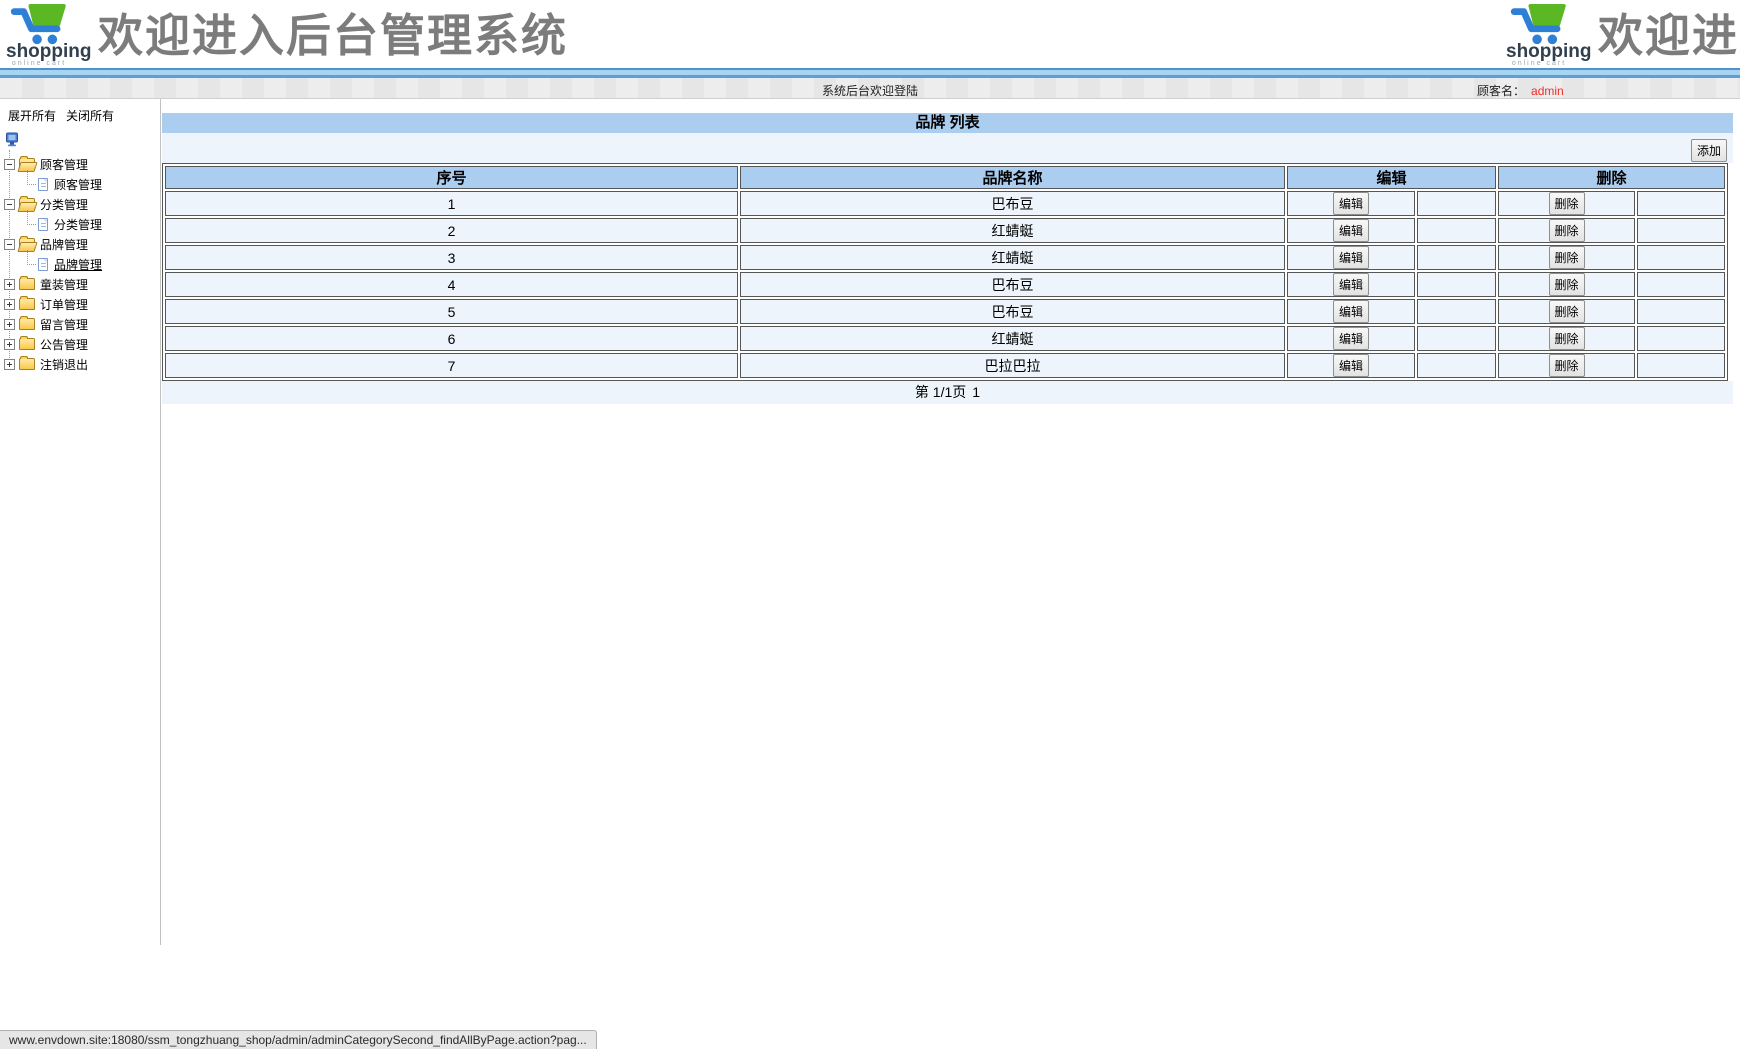 The image size is (1740, 1051). Describe the element at coordinates (1549, 51) in the screenshot. I see `brand-text: shopping` at that location.